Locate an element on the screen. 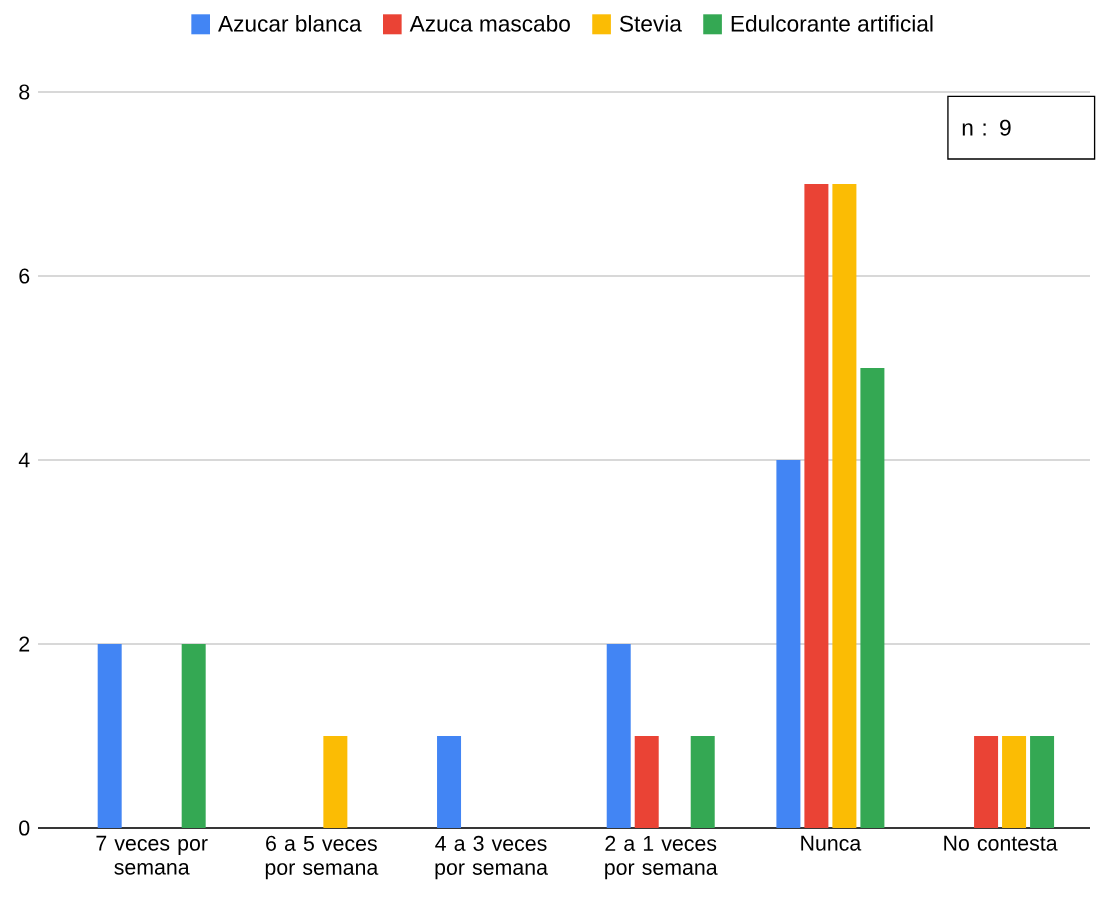 This screenshot has height=907, width=1105. y-tick-label: 0 is located at coordinates (24, 828).